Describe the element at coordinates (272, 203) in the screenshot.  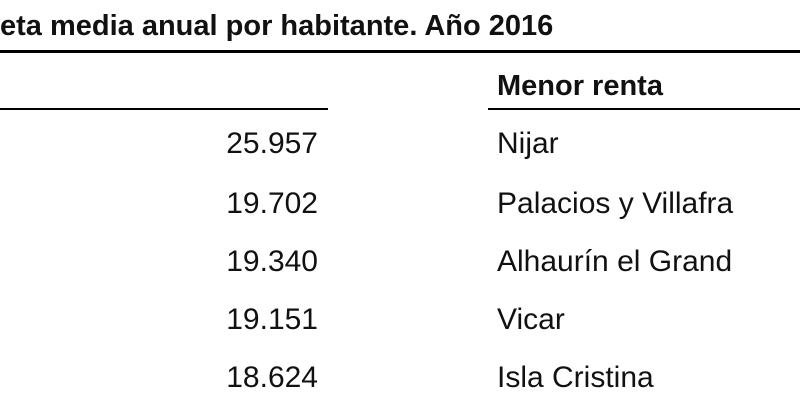
I see `income-value: 19.702` at that location.